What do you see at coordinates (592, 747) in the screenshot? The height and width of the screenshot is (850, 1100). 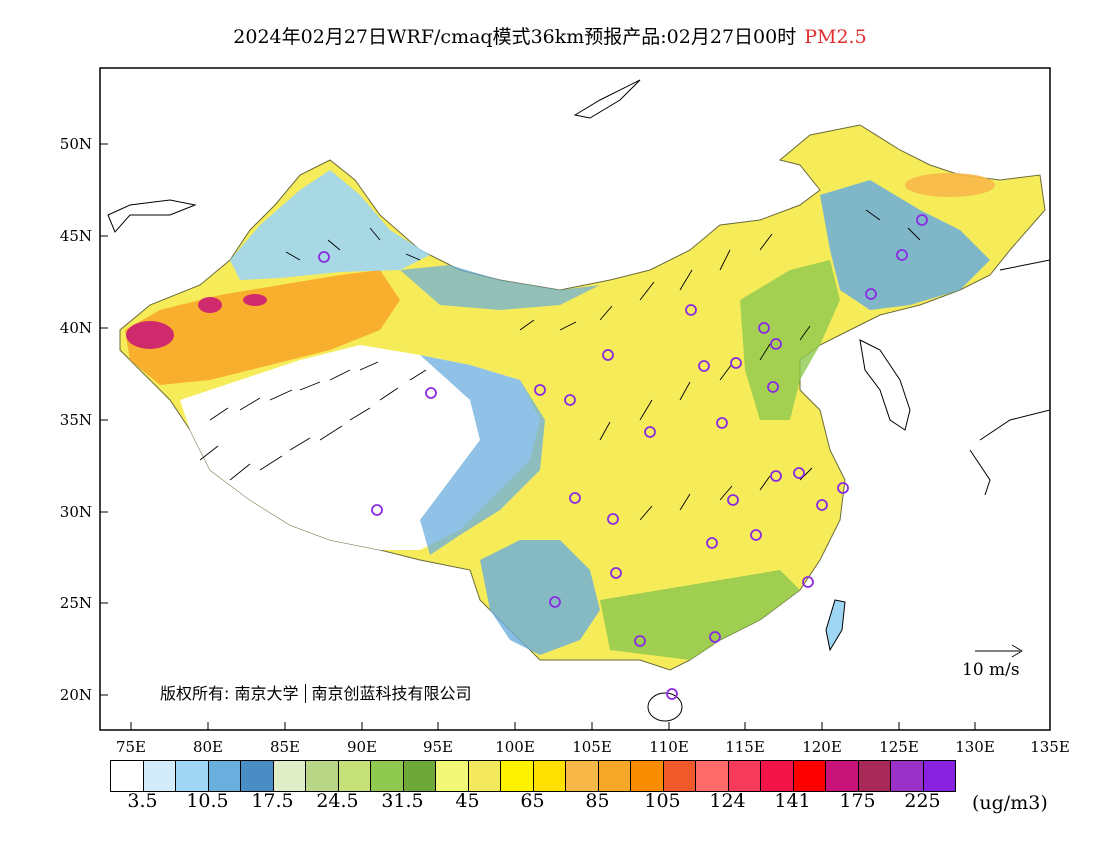 I see `lon-tick-label: 105E` at bounding box center [592, 747].